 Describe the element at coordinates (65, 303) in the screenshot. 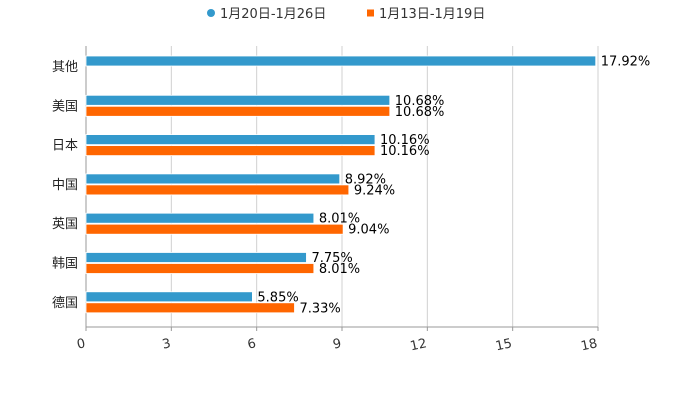

I see `category-label: 德国` at that location.